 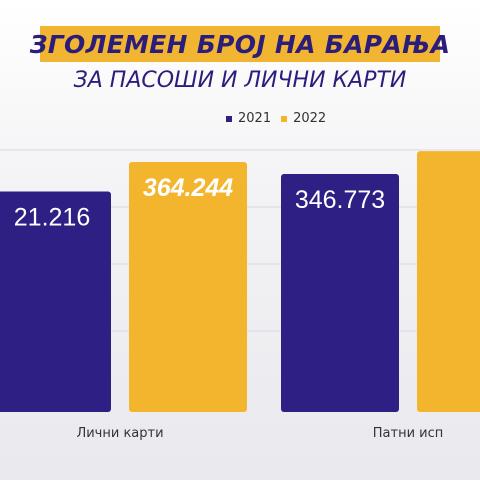 What do you see at coordinates (52, 218) in the screenshot?
I see `data-label-2021-0: 21.216` at bounding box center [52, 218].